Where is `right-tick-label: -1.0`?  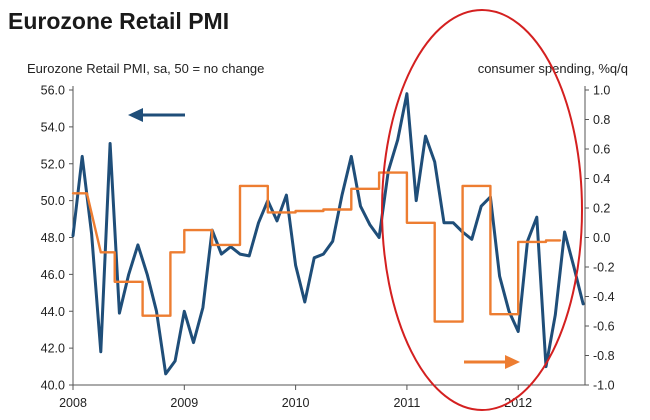 right-tick-label: -1.0 is located at coordinates (604, 386).